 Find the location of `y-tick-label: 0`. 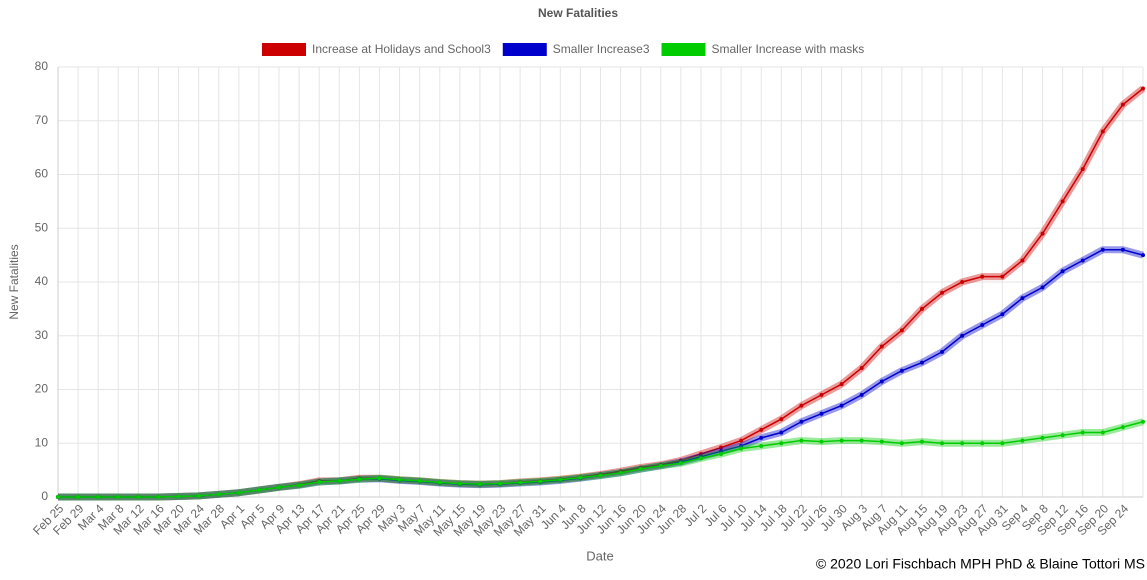

y-tick-label: 0 is located at coordinates (44, 496).